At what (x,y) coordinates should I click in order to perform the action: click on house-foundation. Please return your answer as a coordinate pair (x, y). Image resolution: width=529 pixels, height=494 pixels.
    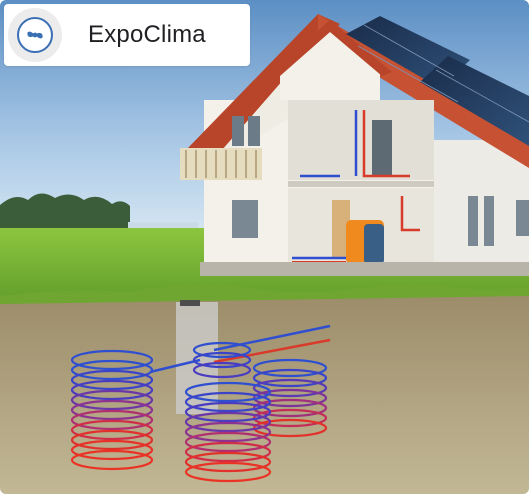
    Looking at the image, I should click on (364, 269).